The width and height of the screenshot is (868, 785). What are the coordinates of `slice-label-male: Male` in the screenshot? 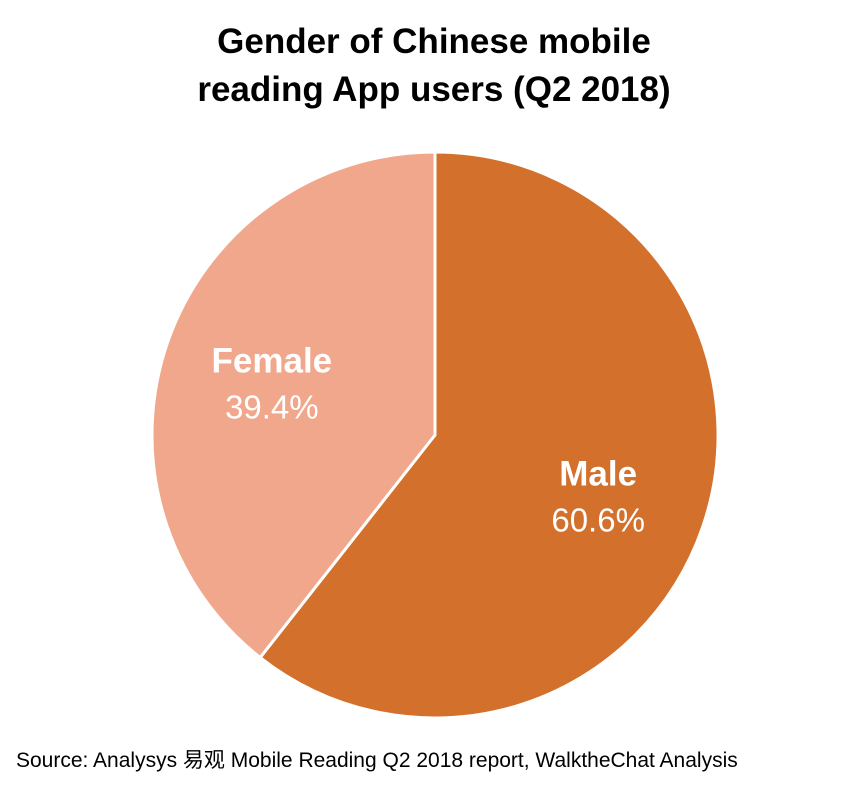 It's located at (598, 473).